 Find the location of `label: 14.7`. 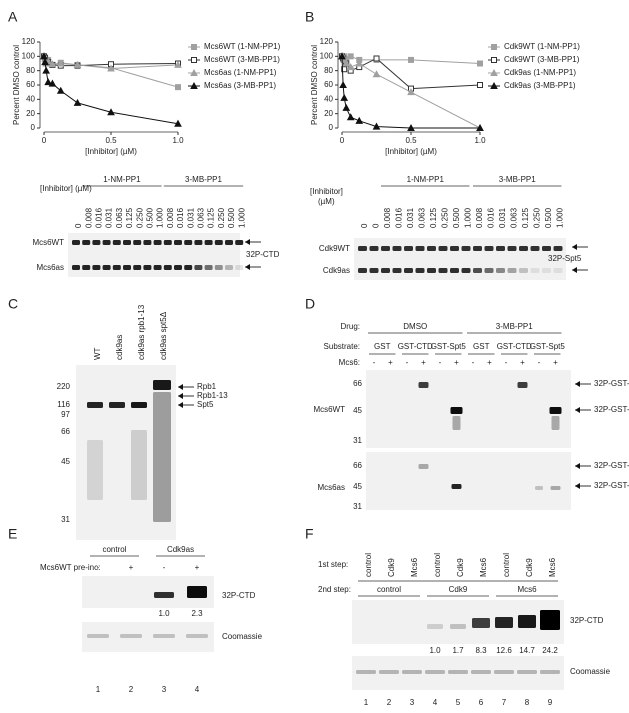

label: 14.7 is located at coordinates (527, 650).